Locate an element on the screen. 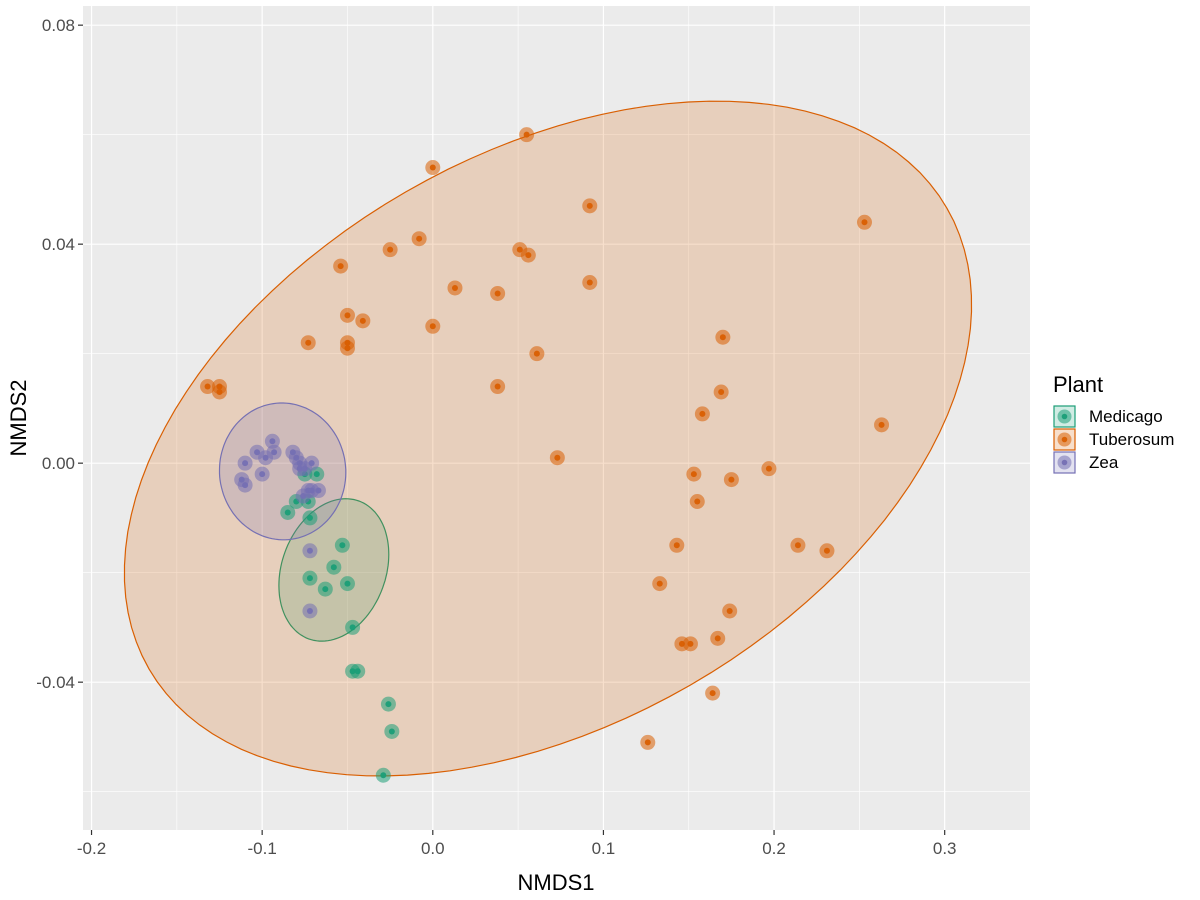 Image resolution: width=1200 pixels, height=900 pixels. y-axis-title: NMDS2 is located at coordinates (18, 417).